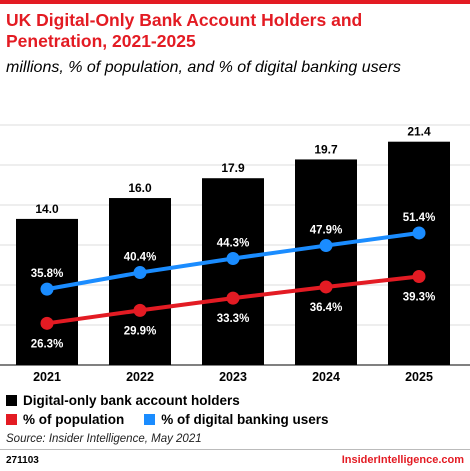 The image size is (470, 471). What do you see at coordinates (22, 460) in the screenshot?
I see `chart-id: 271103` at bounding box center [22, 460].